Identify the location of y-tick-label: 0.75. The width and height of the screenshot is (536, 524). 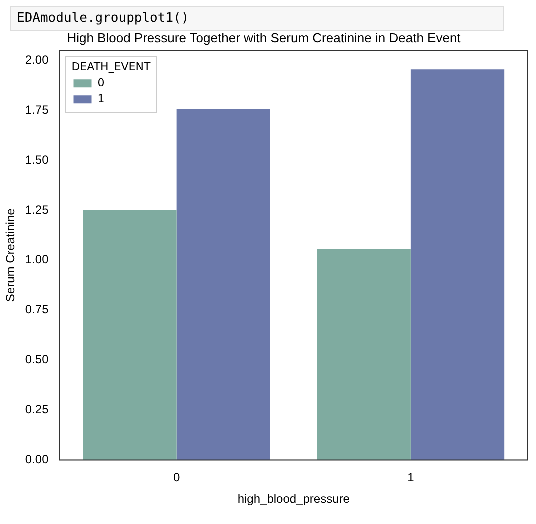
(37, 309).